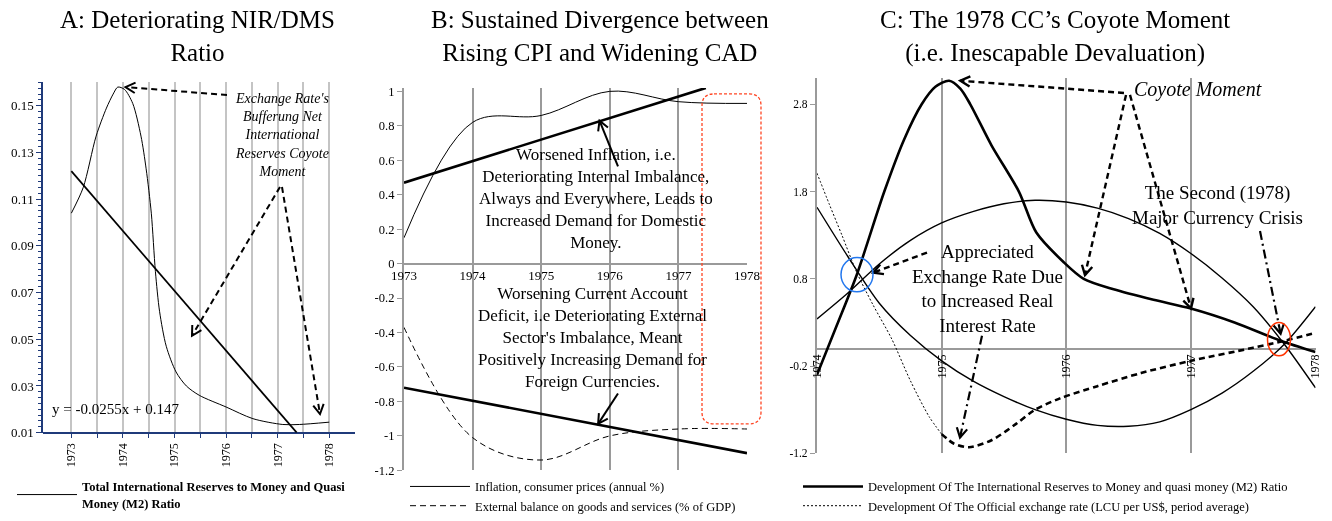 The width and height of the screenshot is (1332, 521). What do you see at coordinates (593, 338) in the screenshot?
I see `annotation: Worsening Current Account Deficit, i.e Deteriorating External Sector's Imbalance, Meant Positively Increasing Demand for Foreign Currencies.` at bounding box center [593, 338].